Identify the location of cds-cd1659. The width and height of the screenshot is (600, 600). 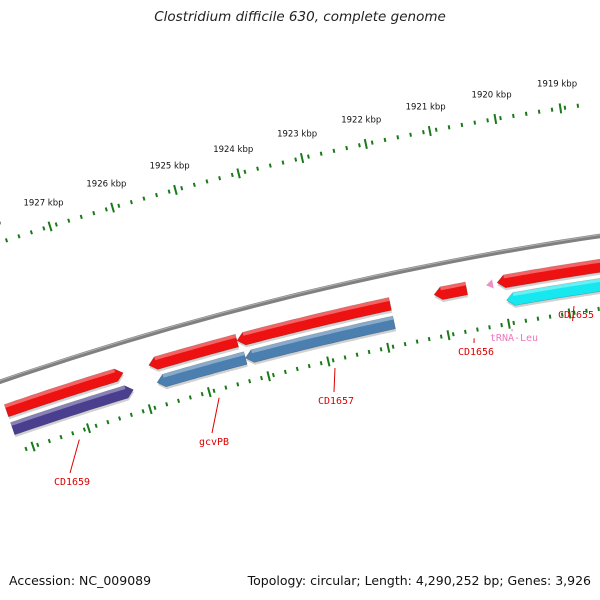
(72, 410).